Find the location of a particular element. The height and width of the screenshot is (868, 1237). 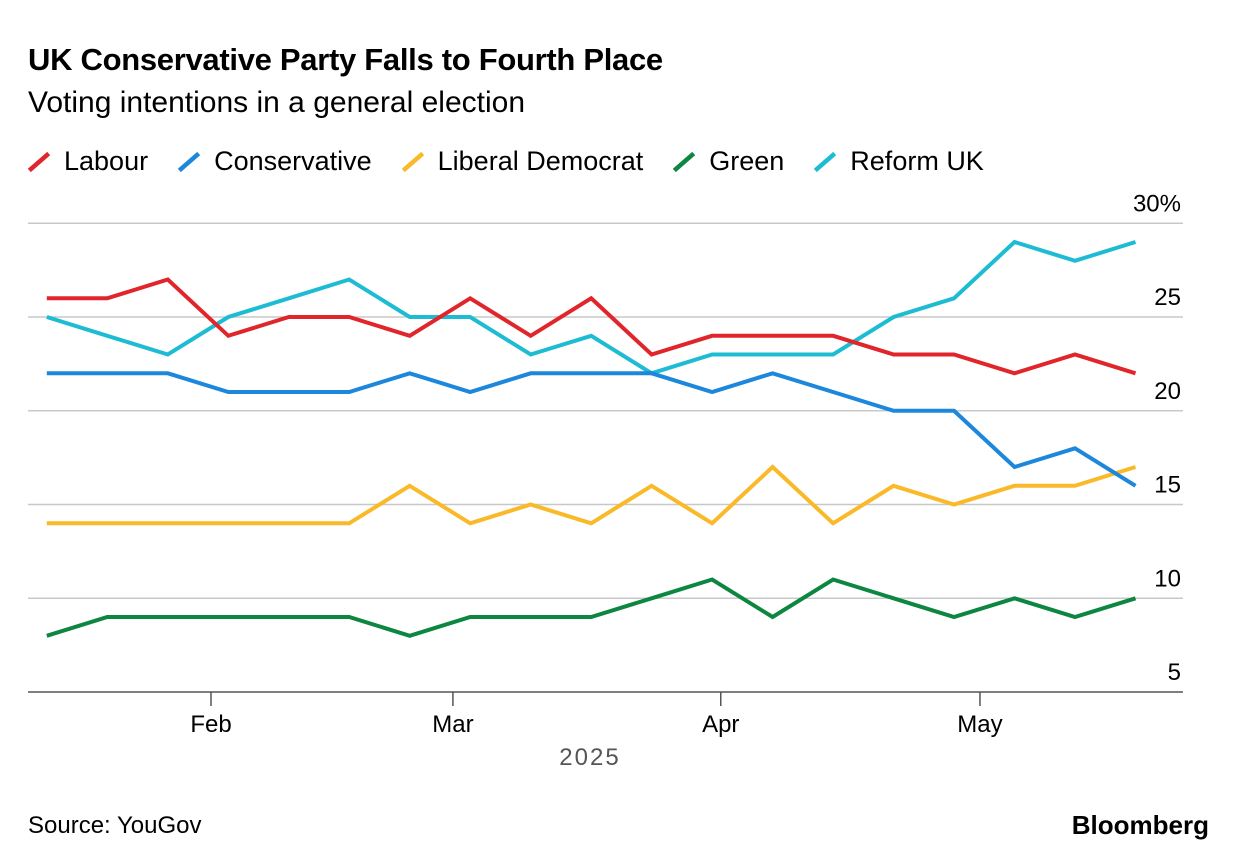

series-line-reform-uk is located at coordinates (591, 307).